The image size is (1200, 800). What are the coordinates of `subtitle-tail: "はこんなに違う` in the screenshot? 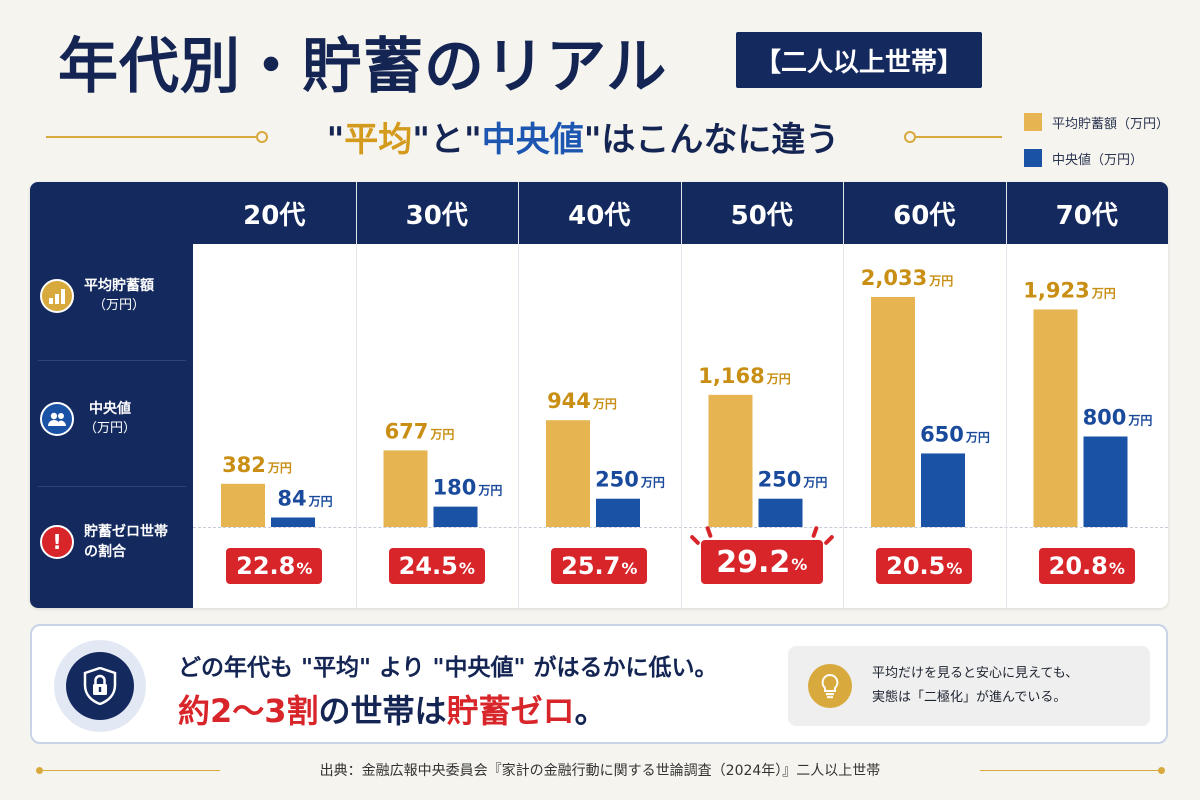 It's located at (711, 140).